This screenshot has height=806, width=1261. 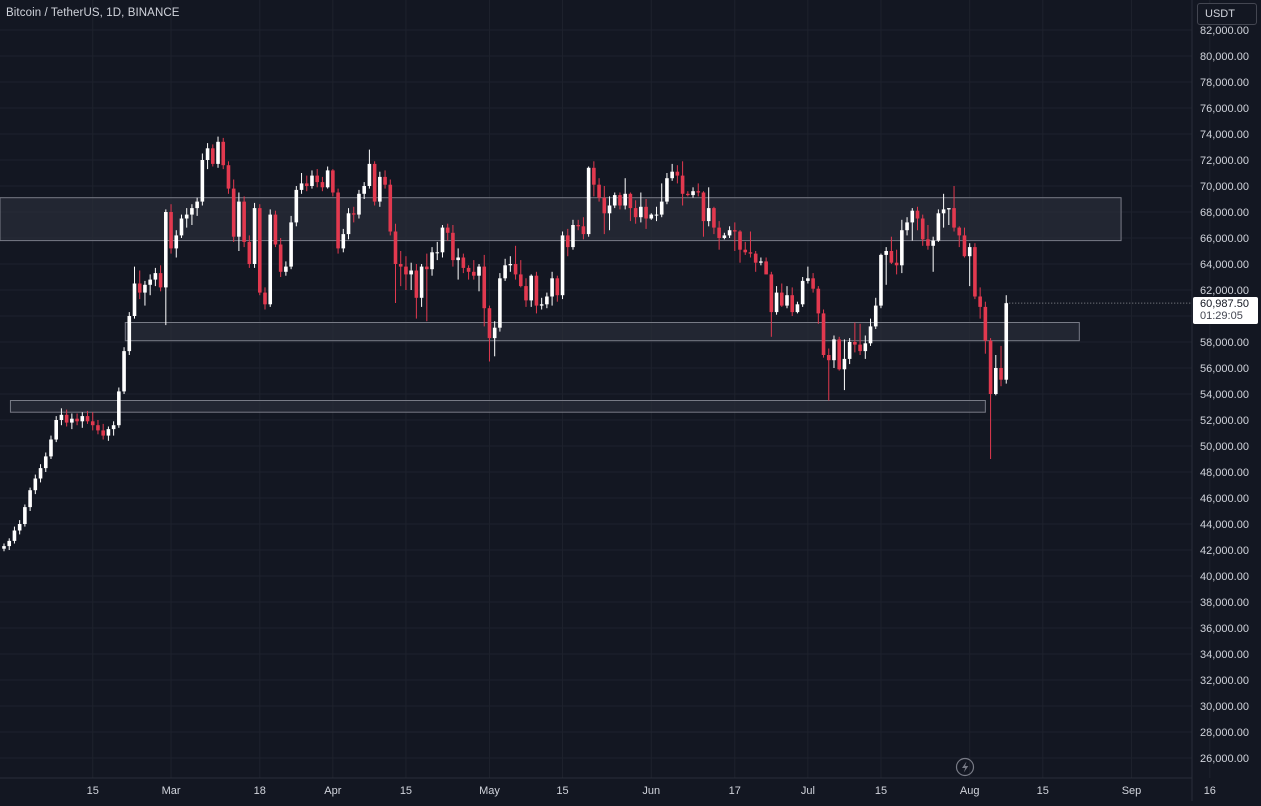 What do you see at coordinates (1132, 791) in the screenshot?
I see `x-tick-label: Sep` at bounding box center [1132, 791].